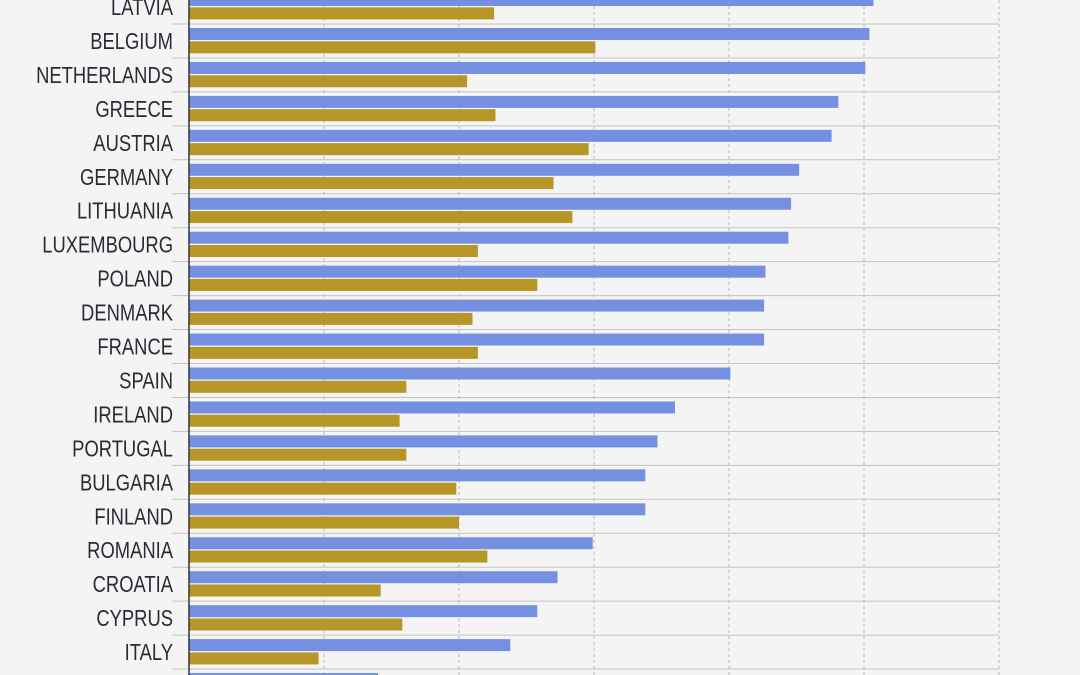 The height and width of the screenshot is (675, 1080). What do you see at coordinates (134, 109) in the screenshot?
I see `category-label: GREECE` at bounding box center [134, 109].